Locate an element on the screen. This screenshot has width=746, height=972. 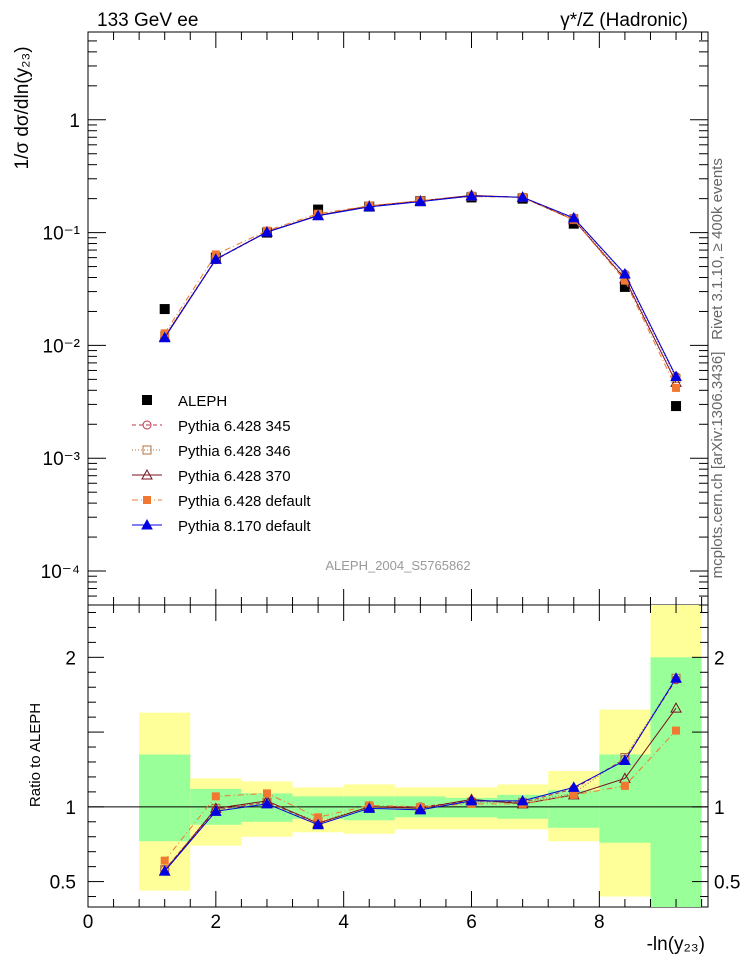
legend-entry: Pythia 8.170 default is located at coordinates (221, 526).